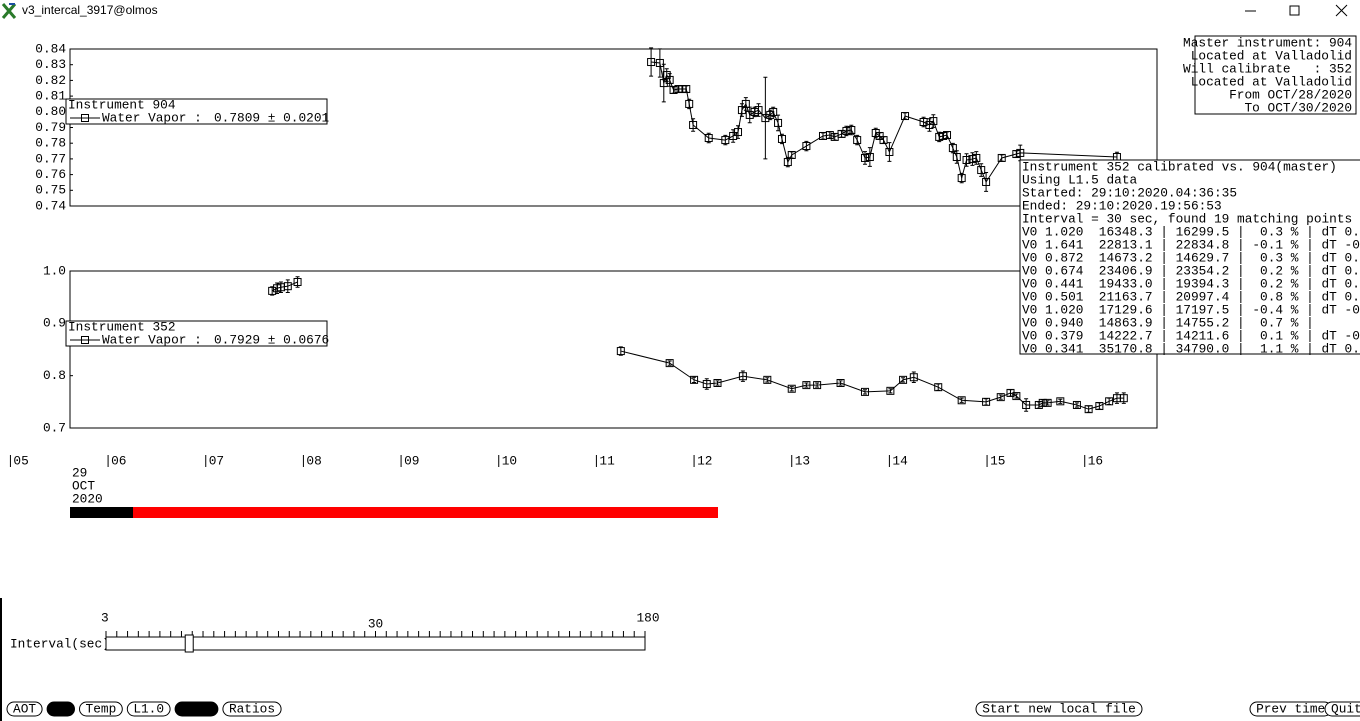 This screenshot has width=1360, height=721. What do you see at coordinates (189, 643) in the screenshot?
I see `slider-thumb` at bounding box center [189, 643].